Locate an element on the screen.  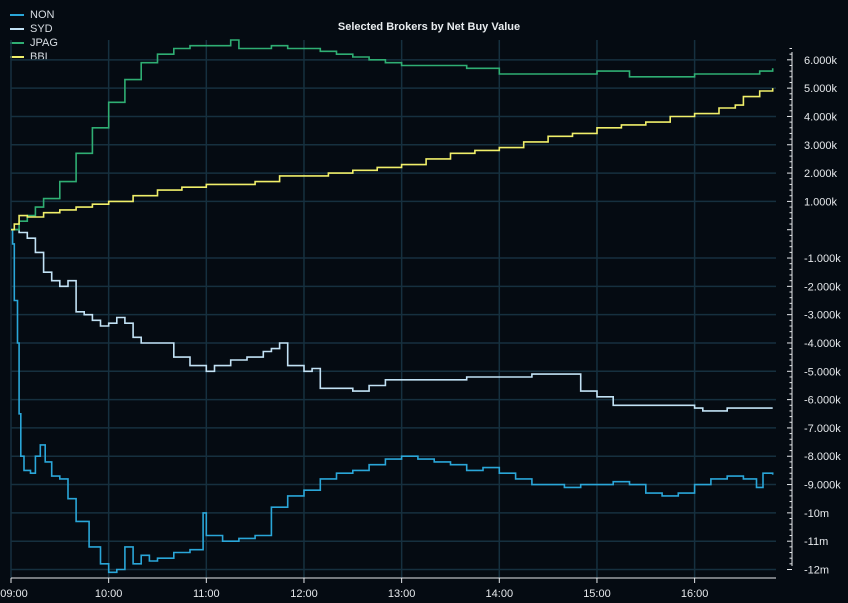
y-tick-label: -12m is located at coordinates (816, 571).